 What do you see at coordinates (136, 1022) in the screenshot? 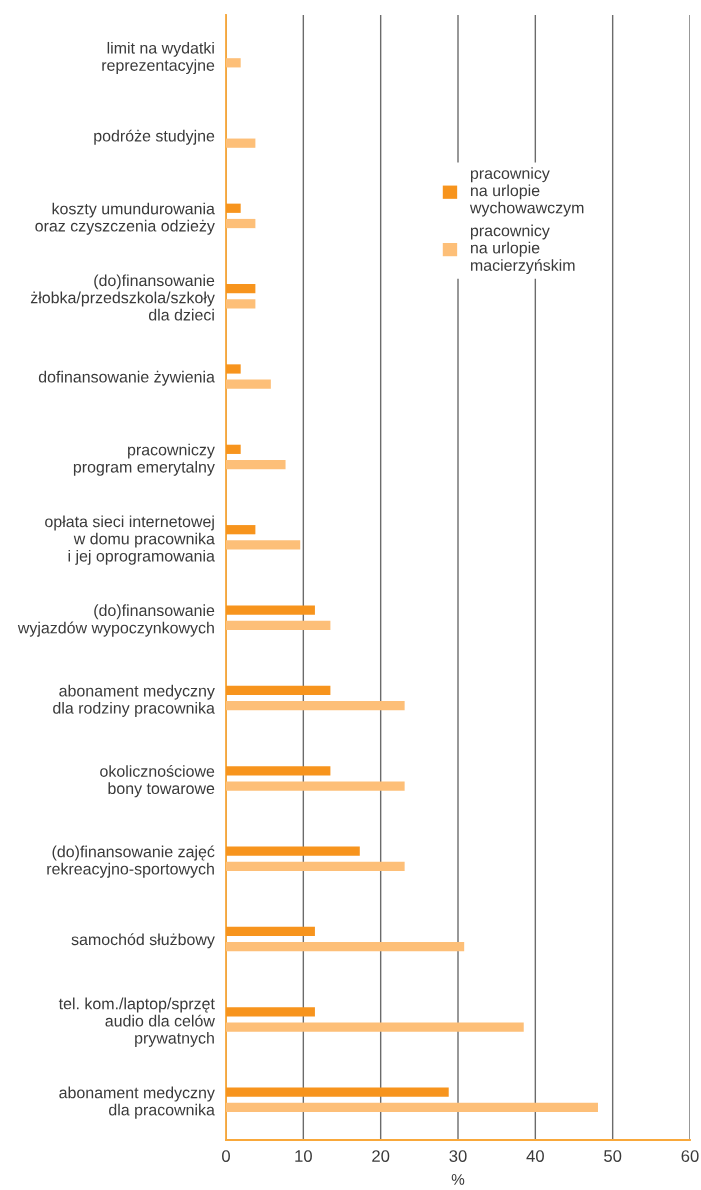
I see `y-tick-label: tel. kom./laptop/sprzęt audio dla celów prywatnych` at bounding box center [136, 1022].